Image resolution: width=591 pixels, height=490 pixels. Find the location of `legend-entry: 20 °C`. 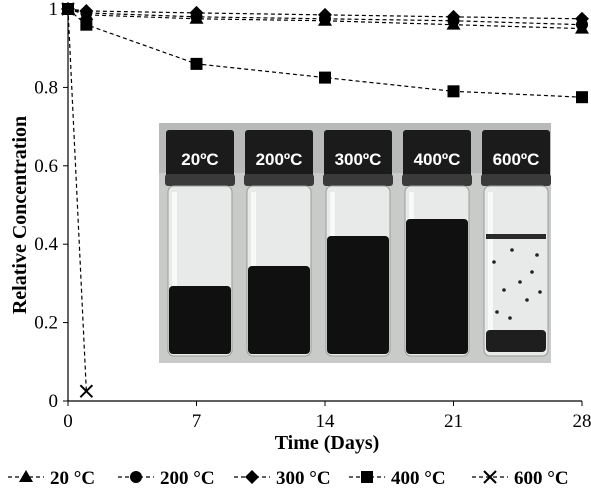

legend-entry: 20 °C is located at coordinates (51, 478).